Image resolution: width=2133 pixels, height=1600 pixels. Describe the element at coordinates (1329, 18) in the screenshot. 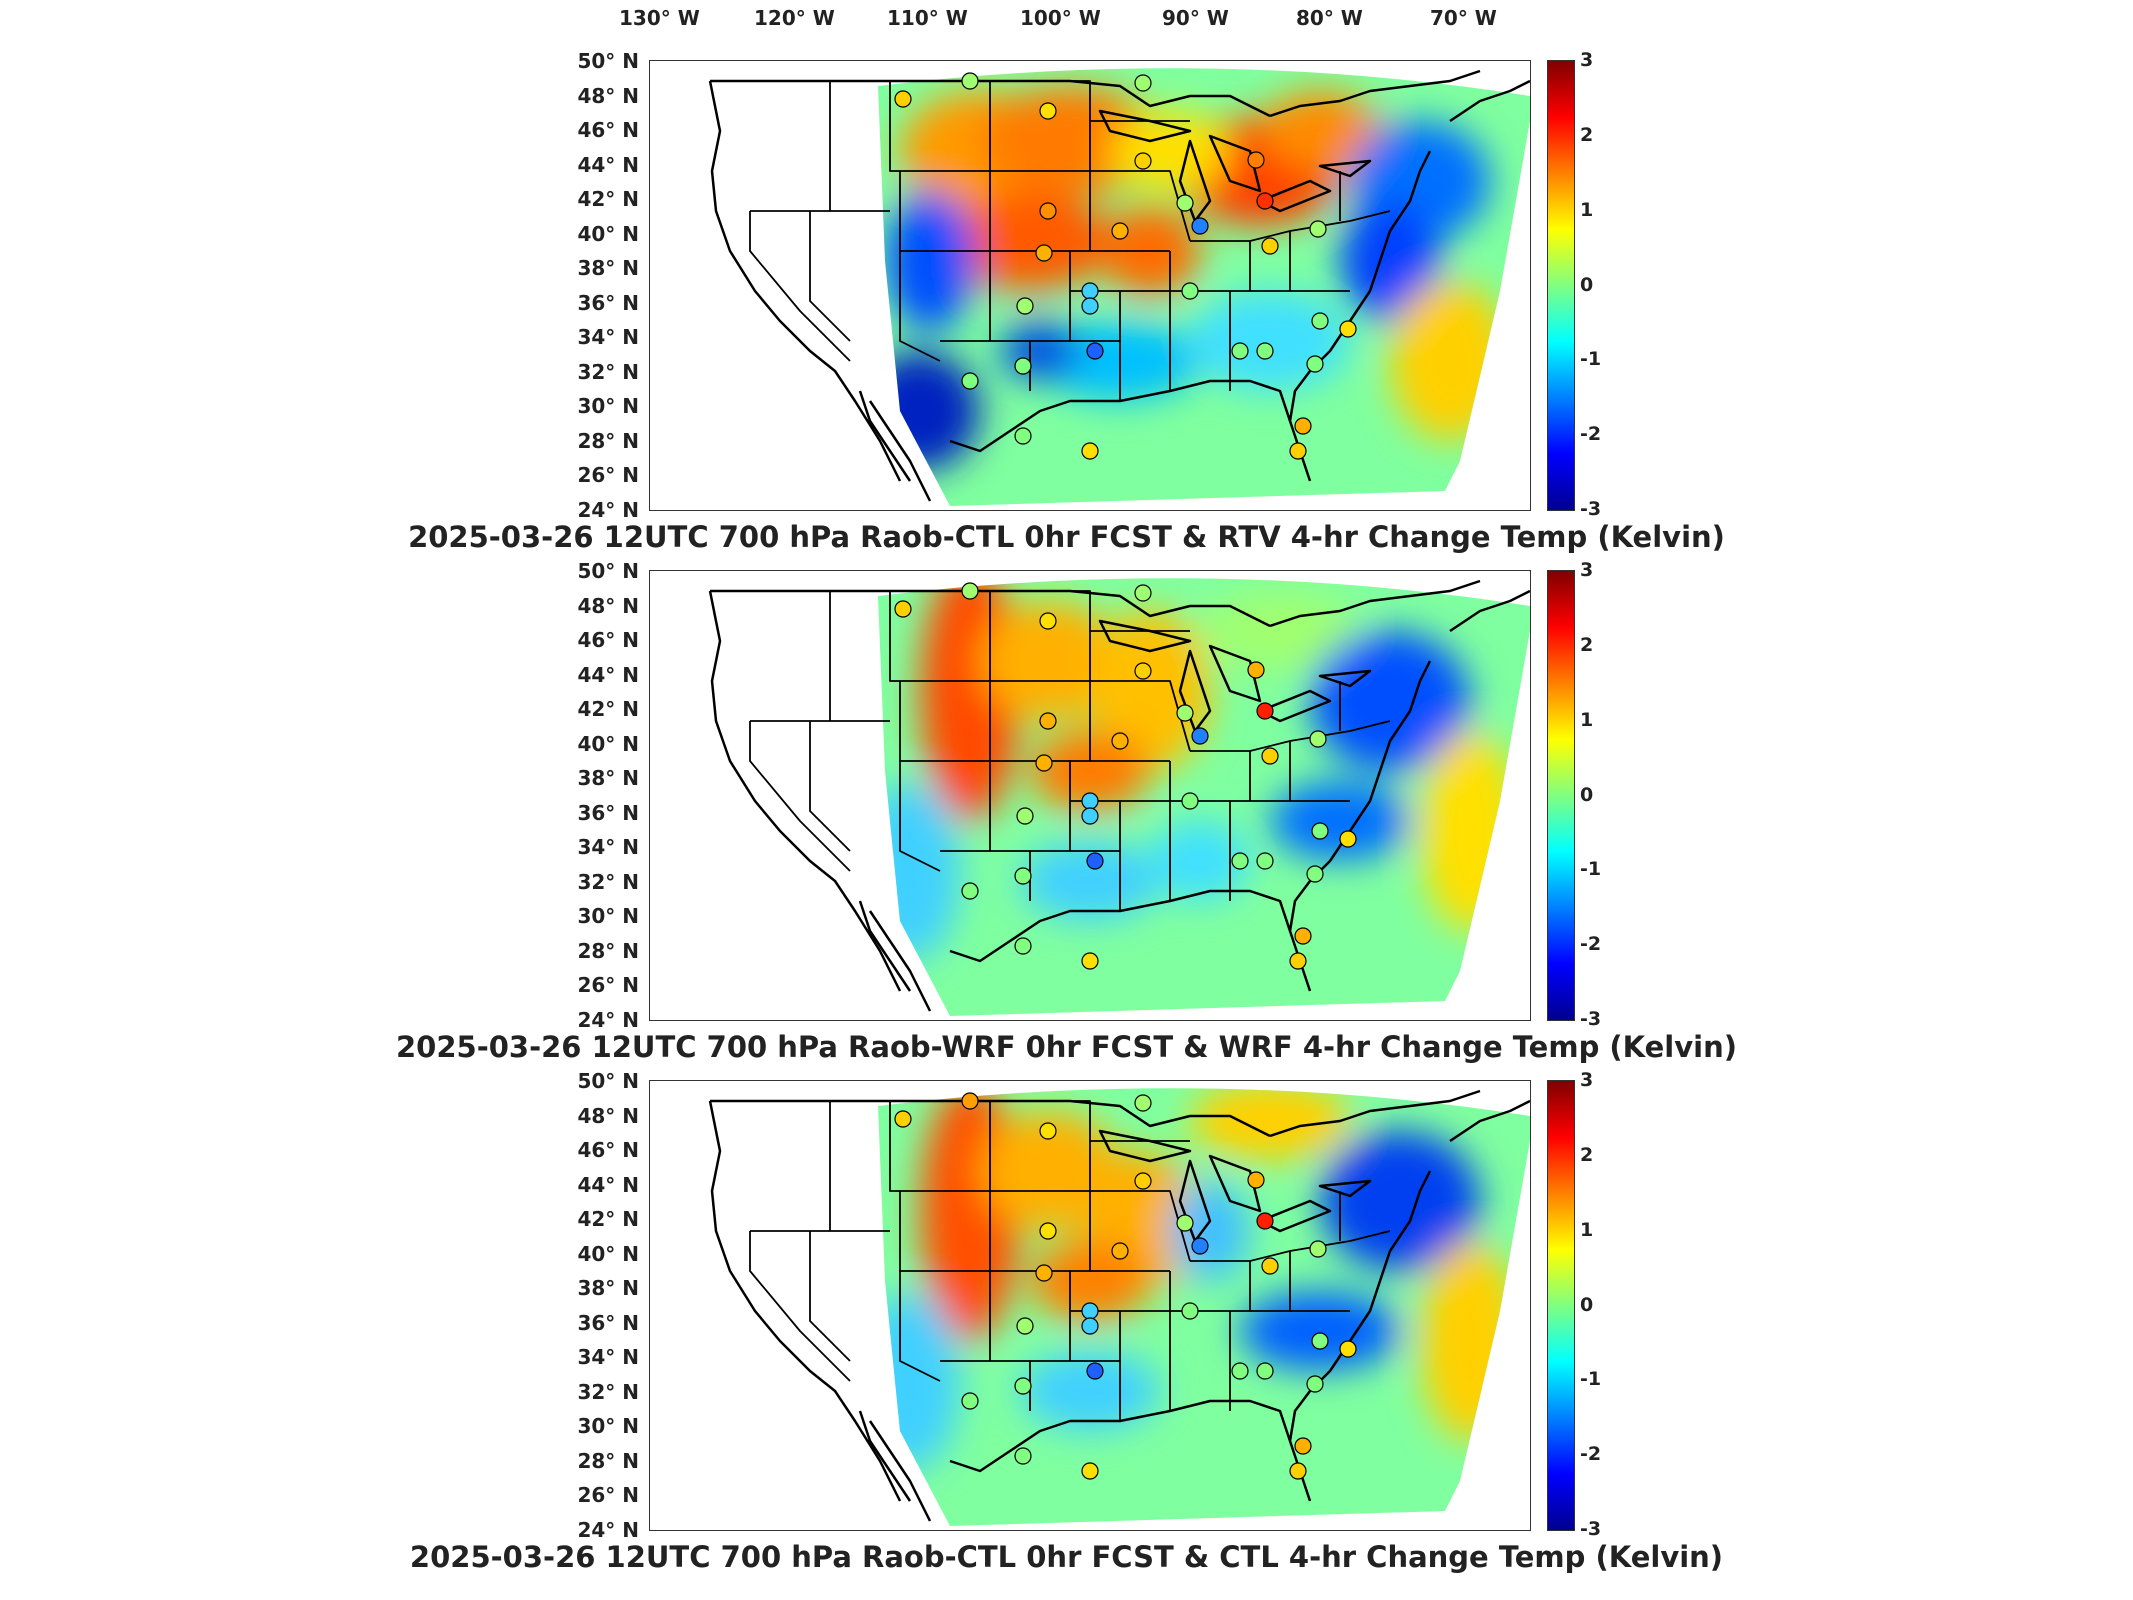

I see `lon-label: 80° W` at that location.